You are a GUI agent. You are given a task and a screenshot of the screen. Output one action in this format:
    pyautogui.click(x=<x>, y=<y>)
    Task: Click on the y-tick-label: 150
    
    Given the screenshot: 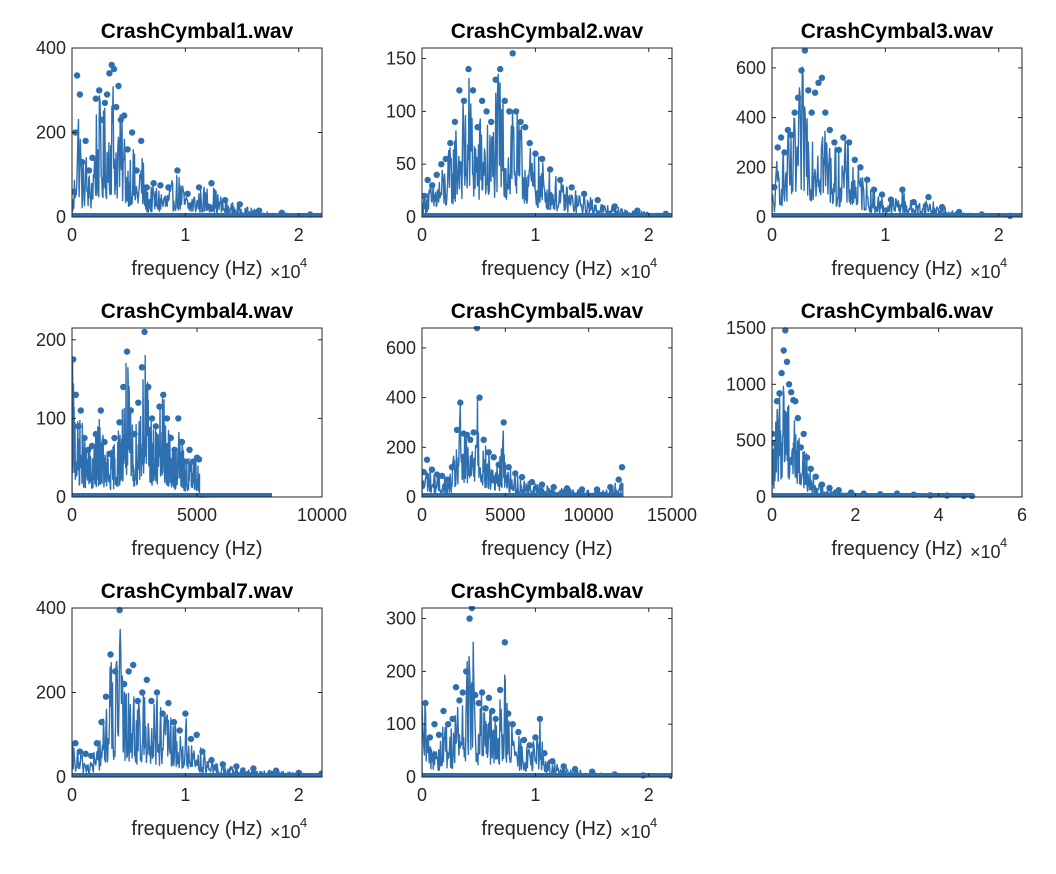 What is the action you would take?
    pyautogui.click(x=401, y=59)
    